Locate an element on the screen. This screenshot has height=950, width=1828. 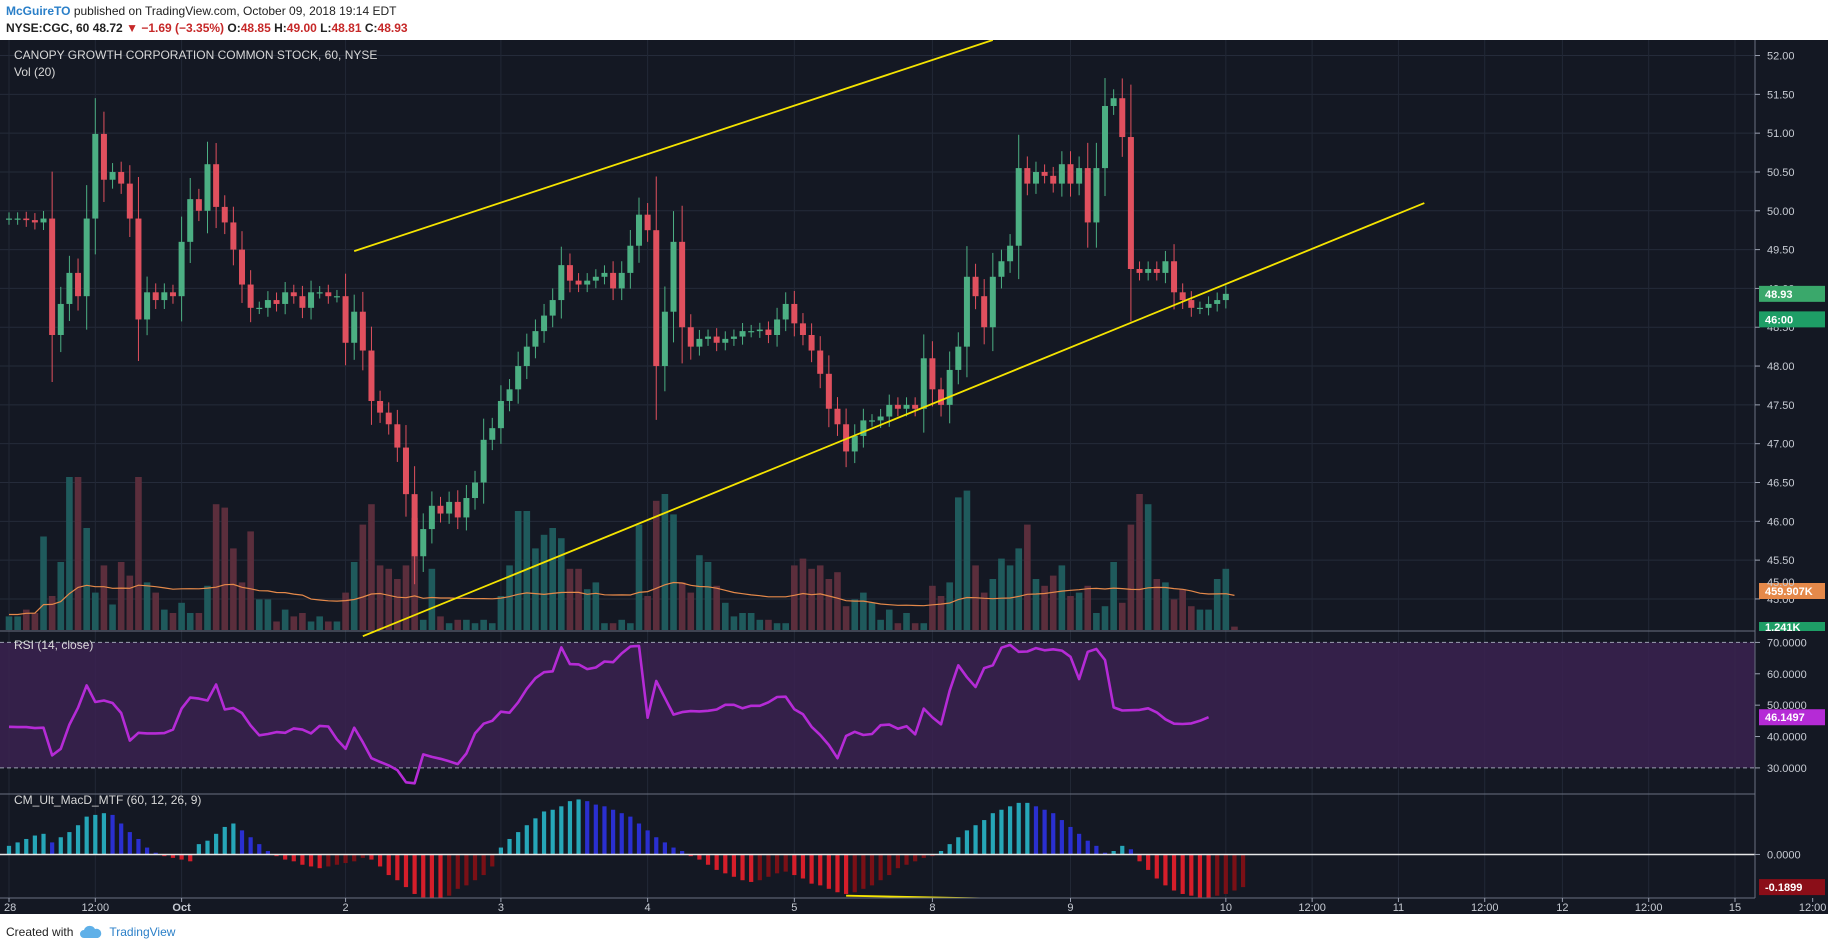
open-value: 48.85 is located at coordinates (255, 28).